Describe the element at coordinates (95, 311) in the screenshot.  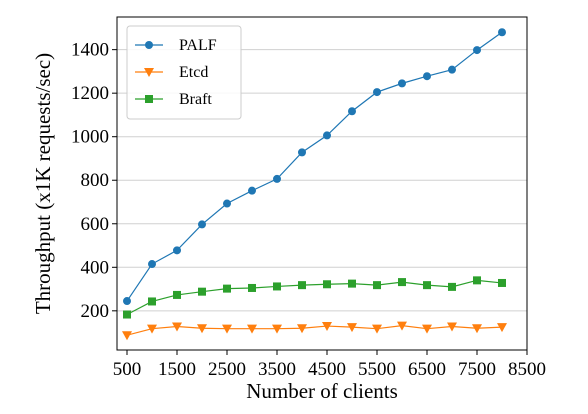
I see `y-tick-label-200: 200` at that location.